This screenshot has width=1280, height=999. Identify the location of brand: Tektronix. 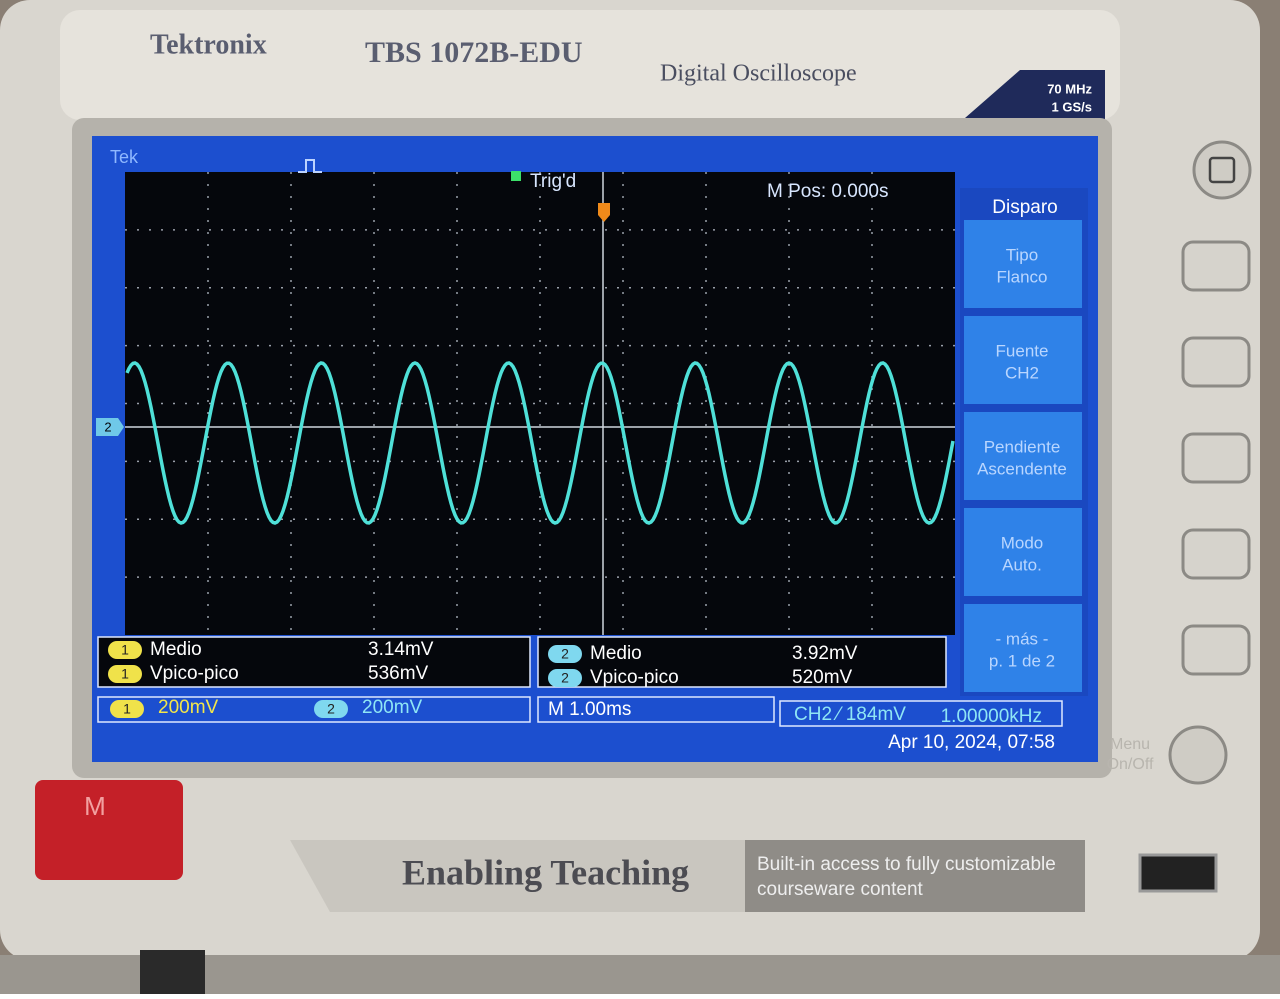
(208, 44).